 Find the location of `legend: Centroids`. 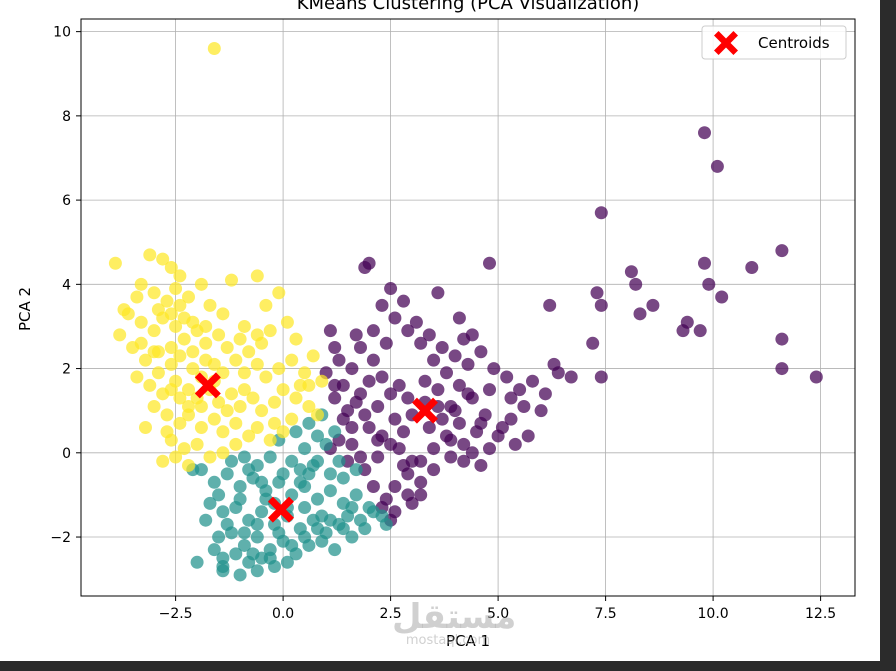

legend: Centroids is located at coordinates (774, 42).